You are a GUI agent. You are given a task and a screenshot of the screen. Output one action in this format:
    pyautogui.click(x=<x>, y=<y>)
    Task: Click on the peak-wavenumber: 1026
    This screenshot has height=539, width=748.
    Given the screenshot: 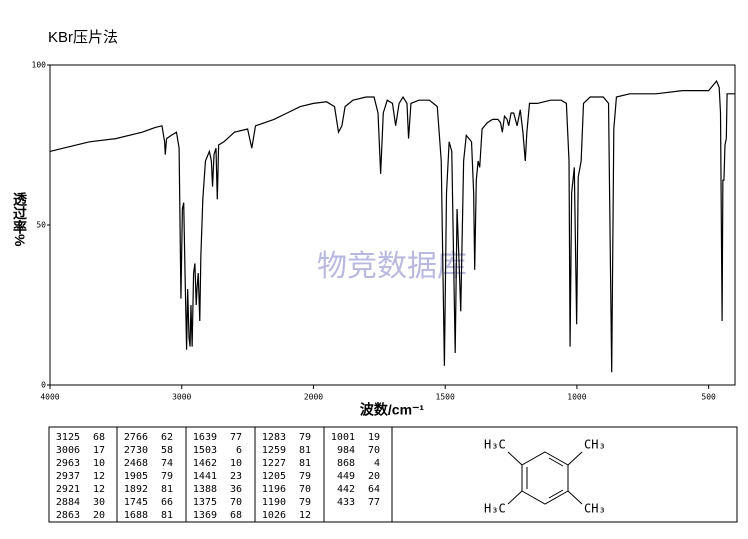 What is the action you would take?
    pyautogui.click(x=274, y=515)
    